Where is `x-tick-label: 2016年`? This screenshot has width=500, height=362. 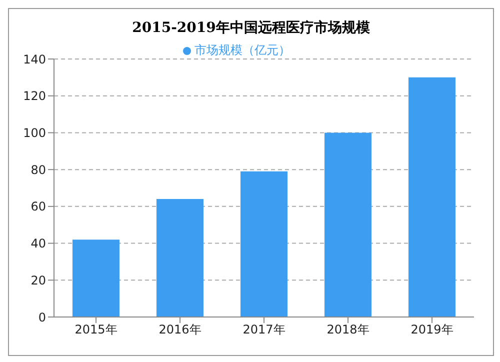 x-tick-label: 2016年 is located at coordinates (180, 329).